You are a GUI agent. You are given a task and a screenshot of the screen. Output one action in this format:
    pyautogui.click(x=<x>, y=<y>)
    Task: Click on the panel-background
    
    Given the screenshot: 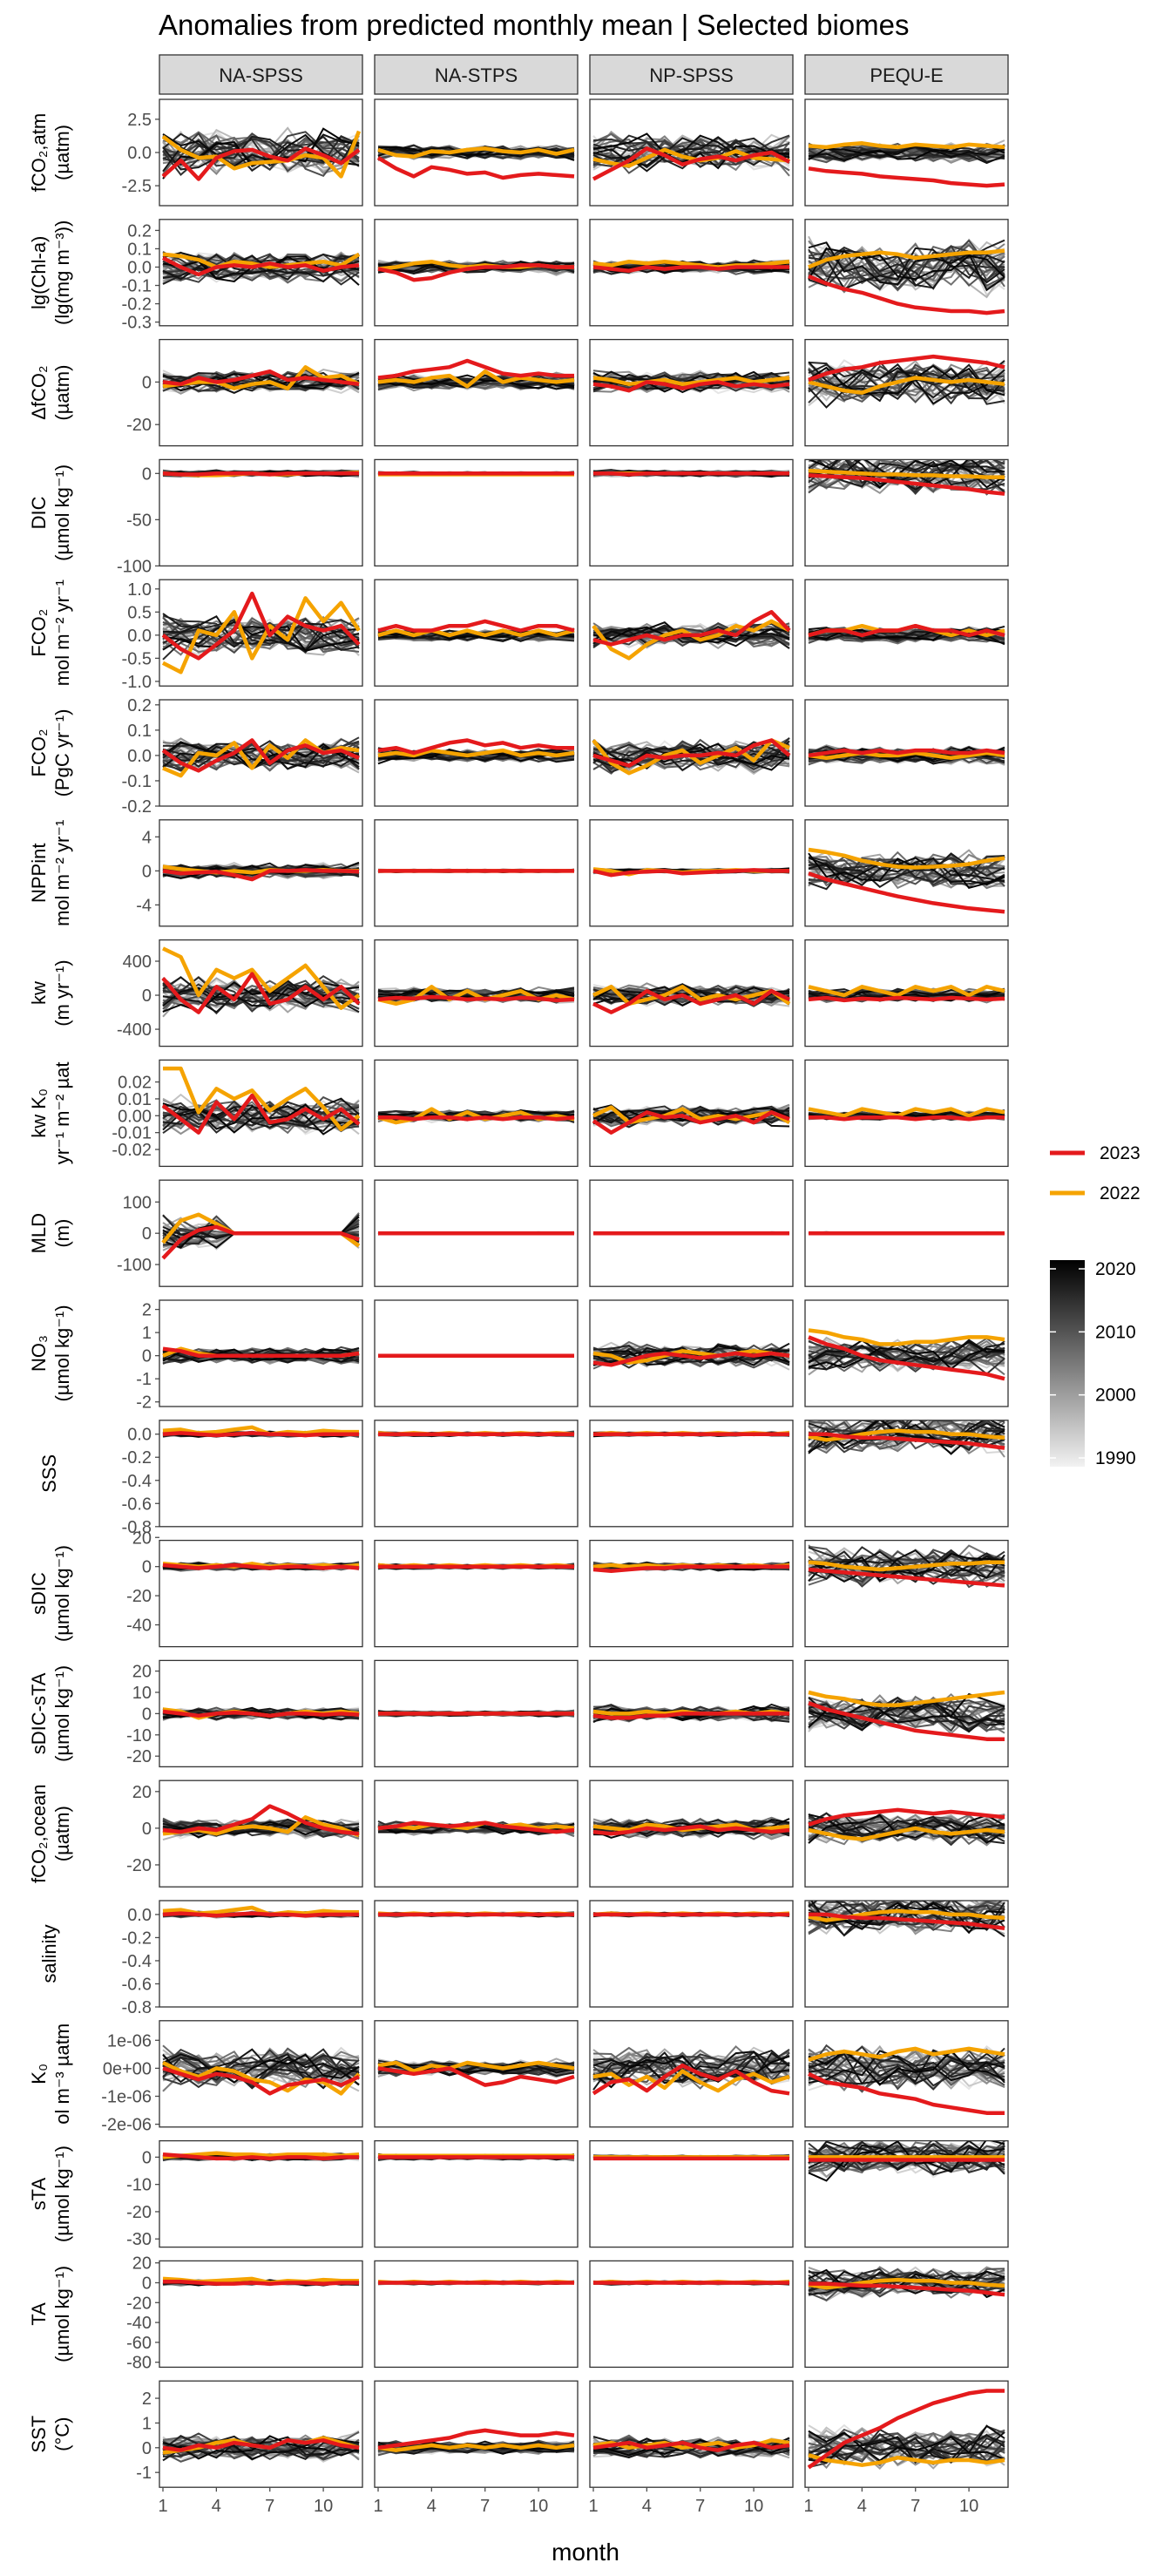 What is the action you would take?
    pyautogui.click(x=691, y=1474)
    